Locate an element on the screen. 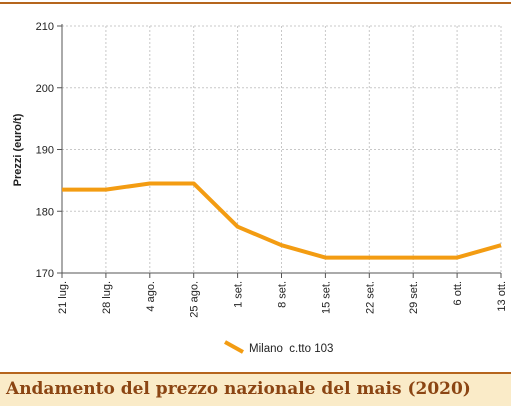  x-tick-label: 8 set. is located at coordinates (283, 294).